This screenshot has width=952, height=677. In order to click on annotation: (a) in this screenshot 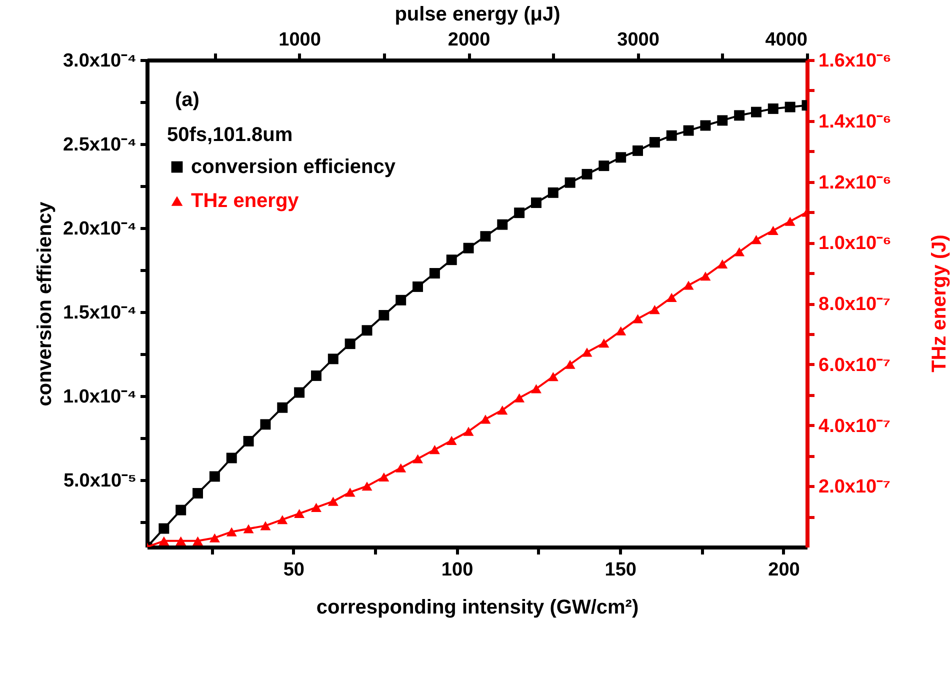, I will do `click(187, 100)`.